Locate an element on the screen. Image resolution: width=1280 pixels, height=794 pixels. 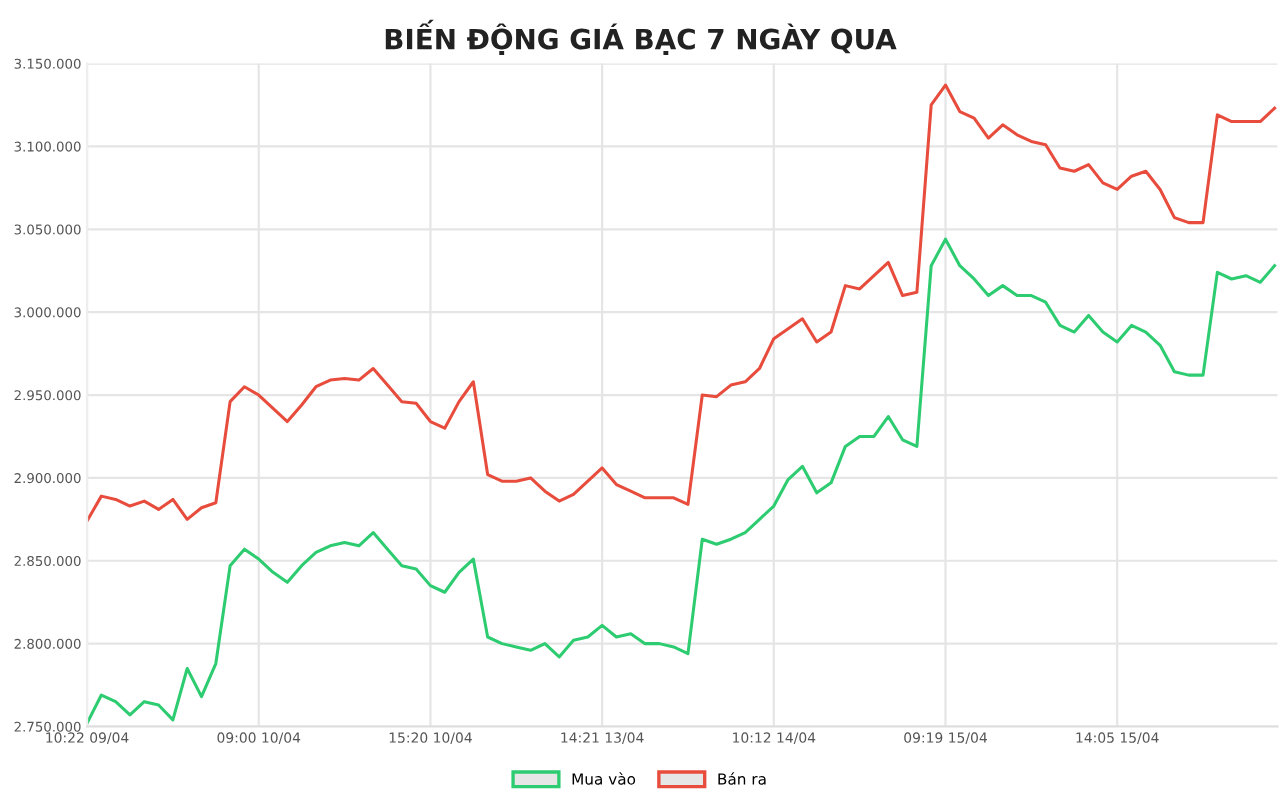
chart-title: BIẾN ĐỘNG GIÁ BẠC 7 NGÀY QUA is located at coordinates (641, 37).